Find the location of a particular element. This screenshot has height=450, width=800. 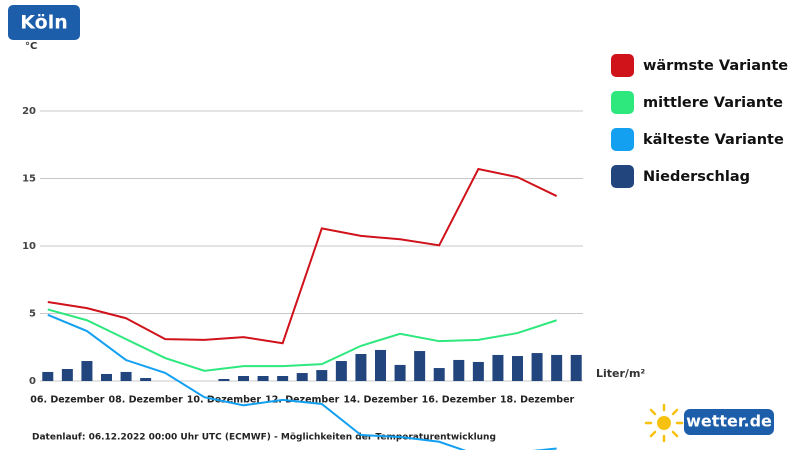

y-tick-label: 0 is located at coordinates (32, 381).